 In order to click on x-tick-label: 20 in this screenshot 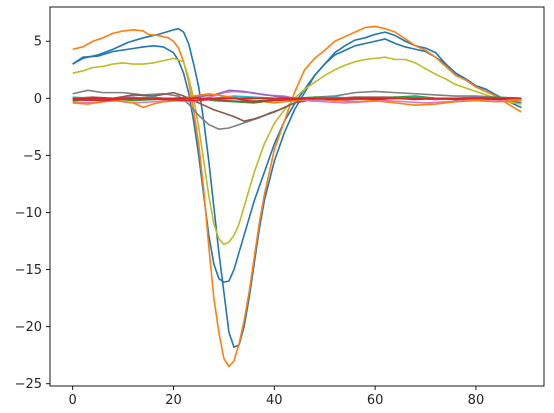, I will do `click(173, 400)`.